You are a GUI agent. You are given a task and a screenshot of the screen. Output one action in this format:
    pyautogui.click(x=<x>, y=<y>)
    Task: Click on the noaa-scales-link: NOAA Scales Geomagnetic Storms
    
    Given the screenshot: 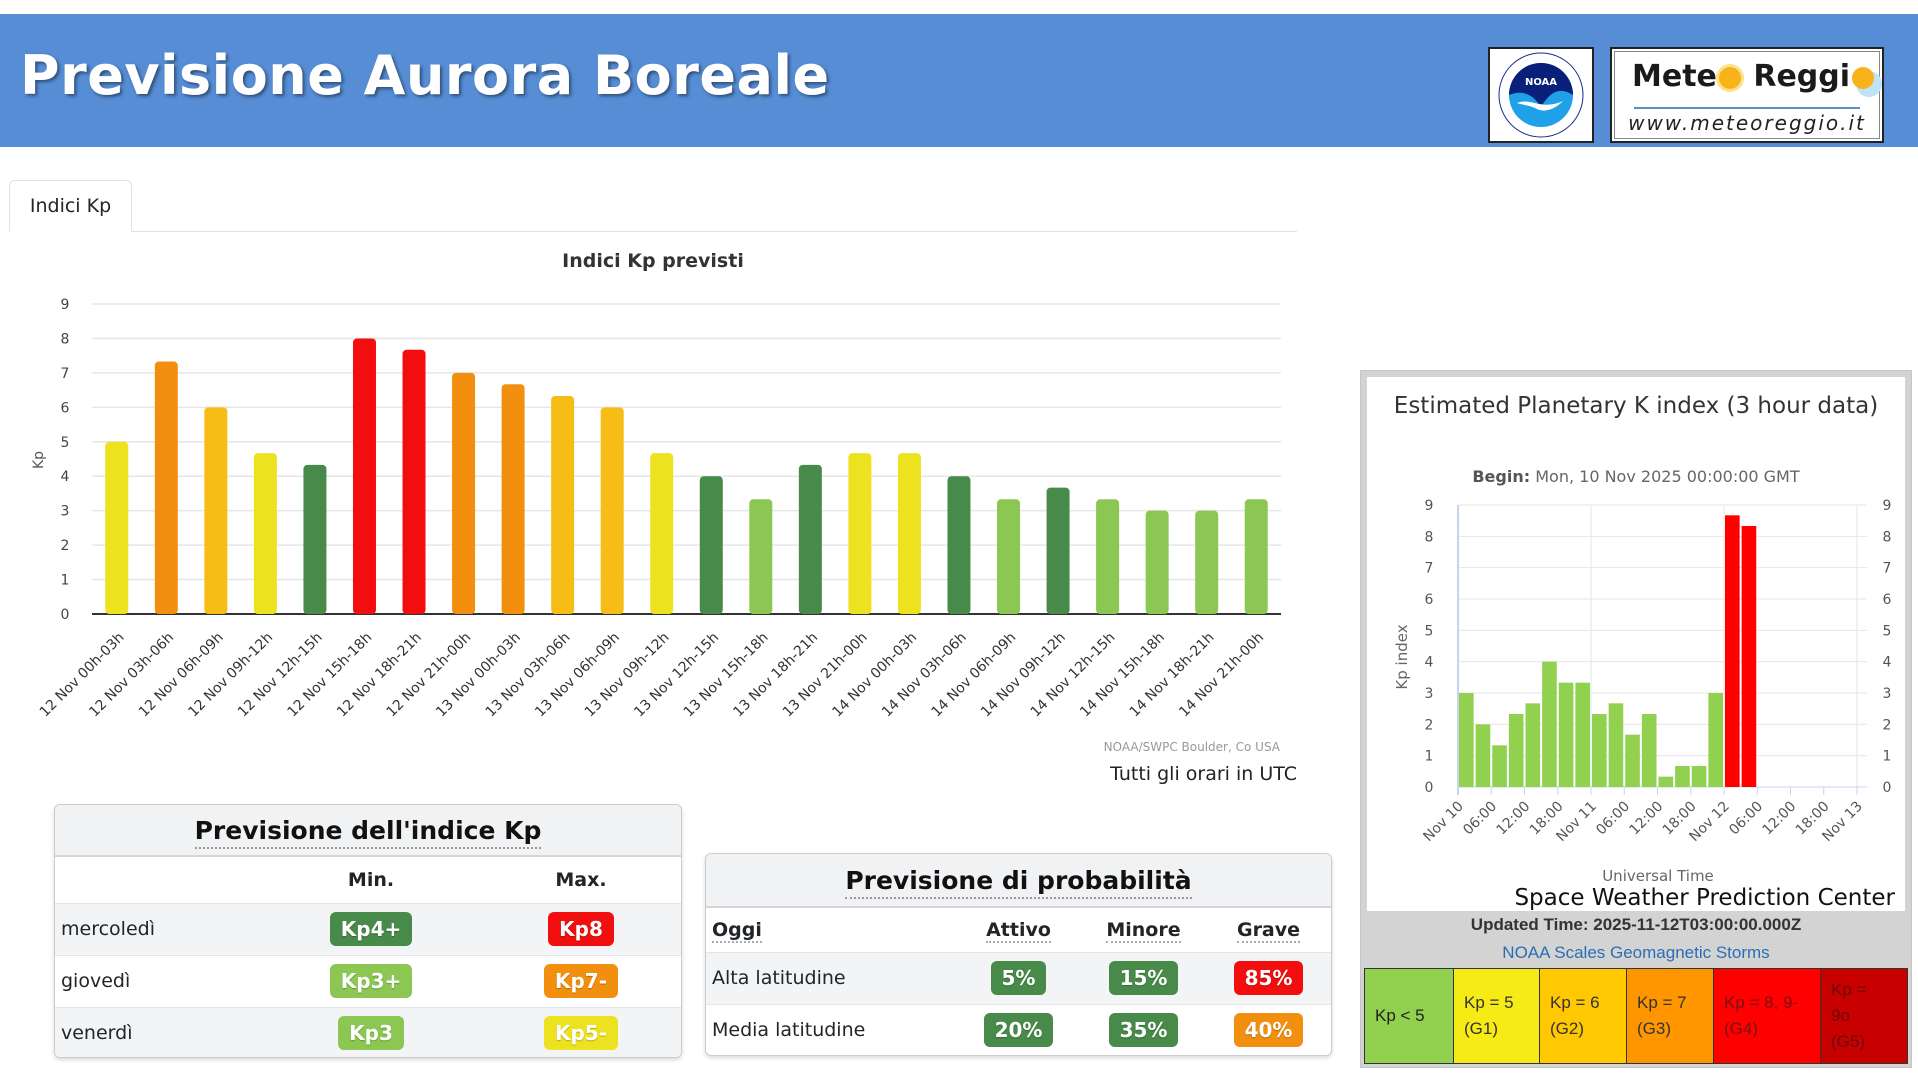 What is the action you would take?
    pyautogui.click(x=1636, y=952)
    